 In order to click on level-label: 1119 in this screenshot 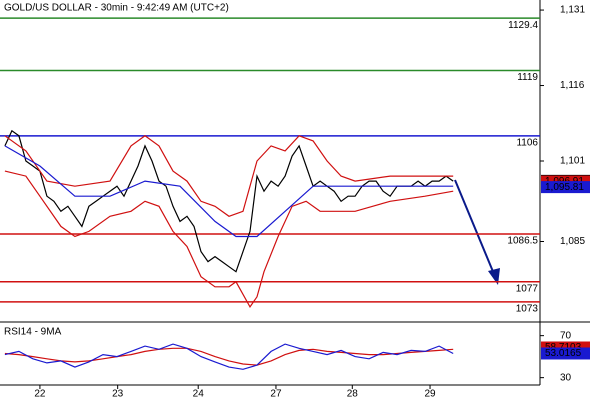, I will do `click(527, 77)`.